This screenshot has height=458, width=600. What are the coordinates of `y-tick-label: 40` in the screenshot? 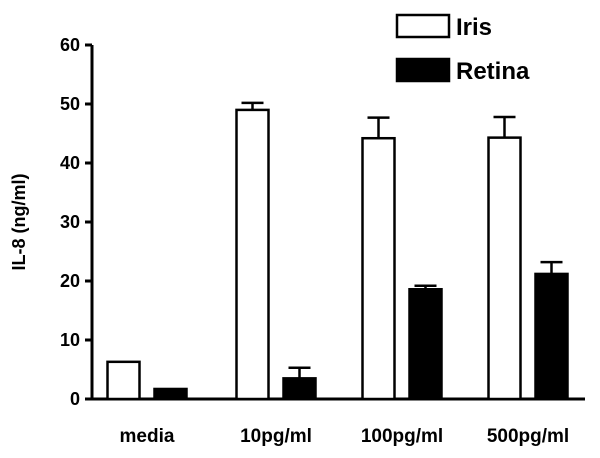 It's located at (70, 163).